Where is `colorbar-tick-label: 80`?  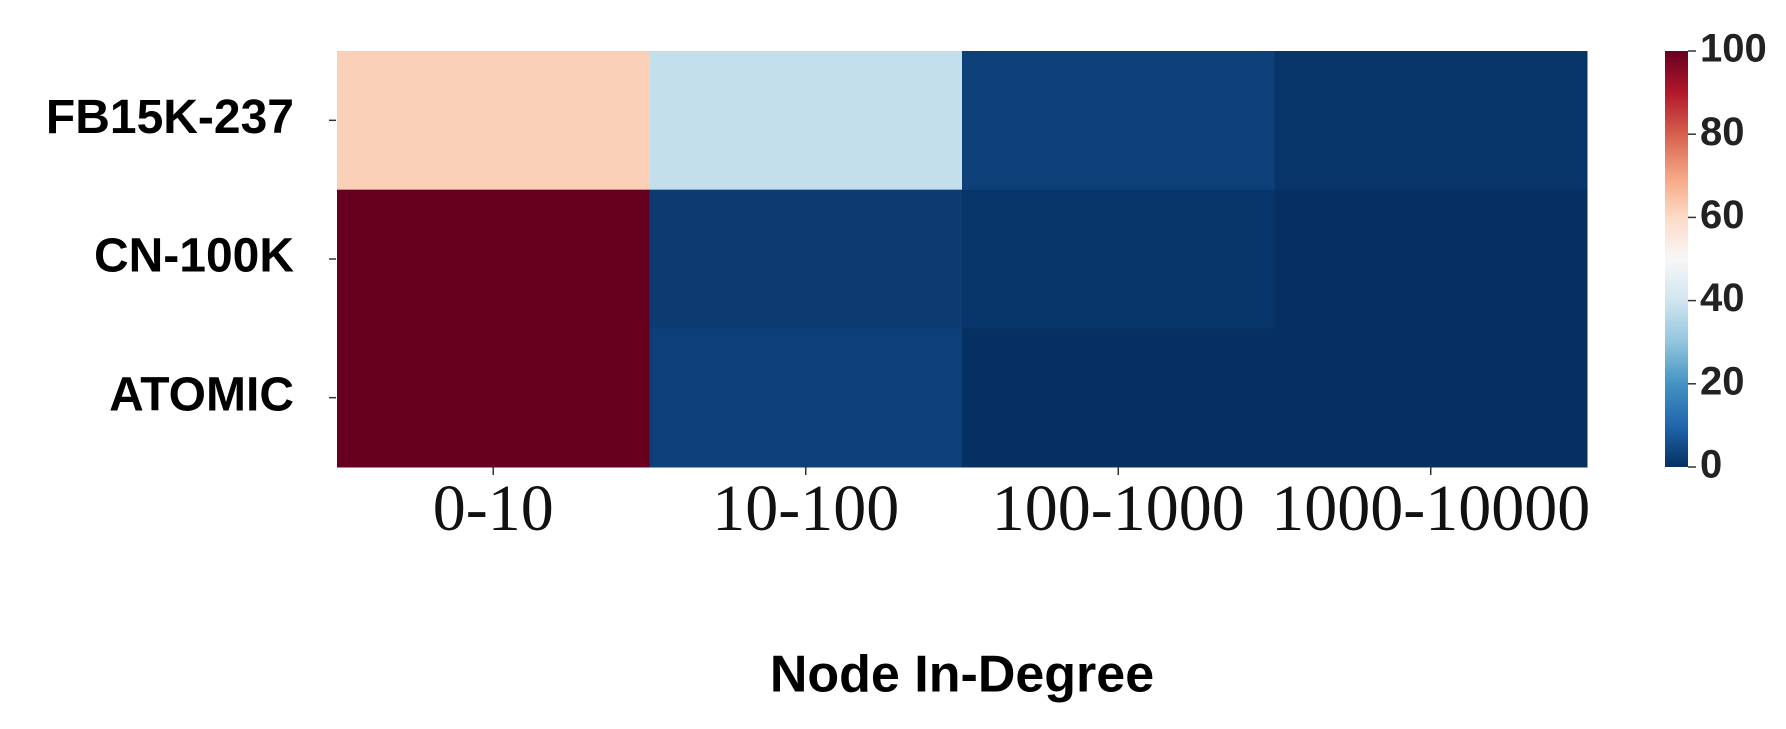
colorbar-tick-label: 80 is located at coordinates (1722, 132).